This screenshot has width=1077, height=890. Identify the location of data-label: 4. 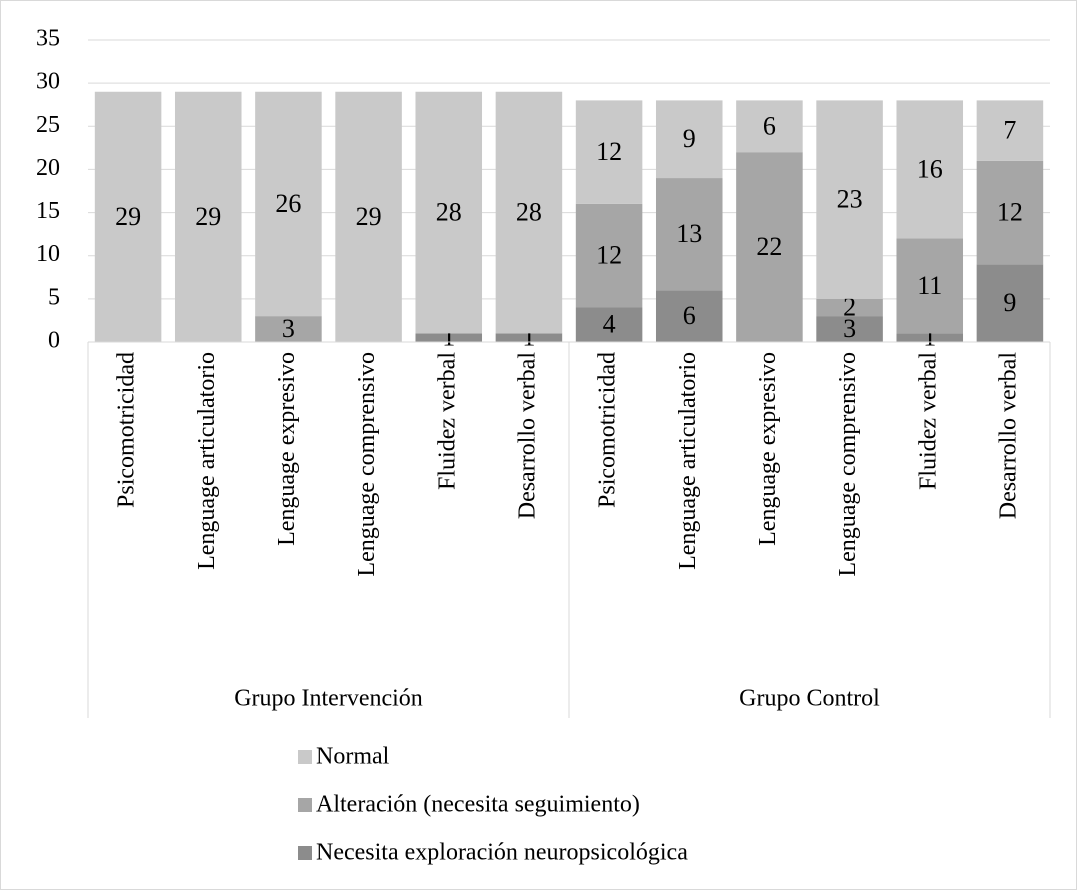
(609, 324).